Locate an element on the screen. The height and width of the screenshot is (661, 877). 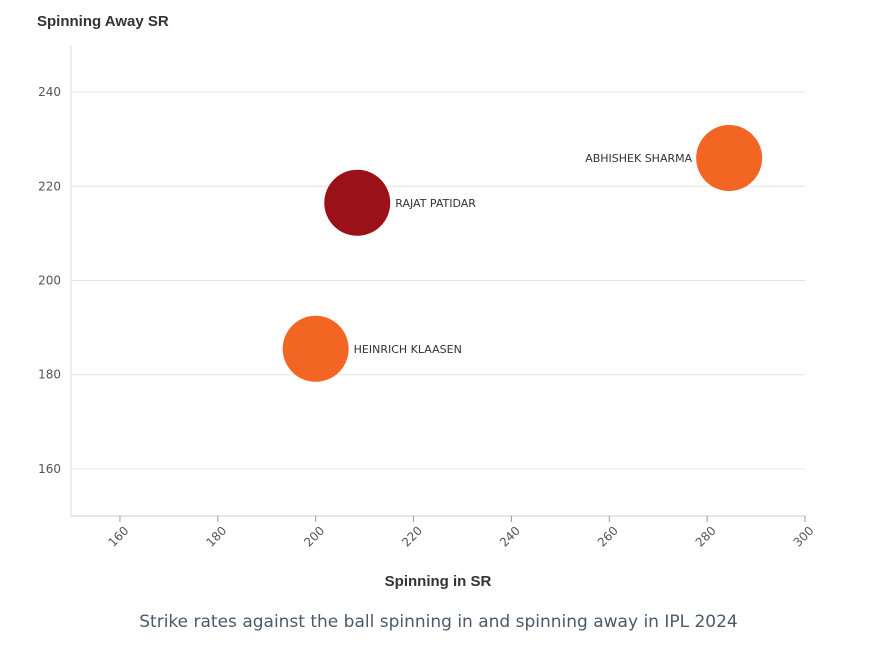
x-tick-label: 260 is located at coordinates (608, 537).